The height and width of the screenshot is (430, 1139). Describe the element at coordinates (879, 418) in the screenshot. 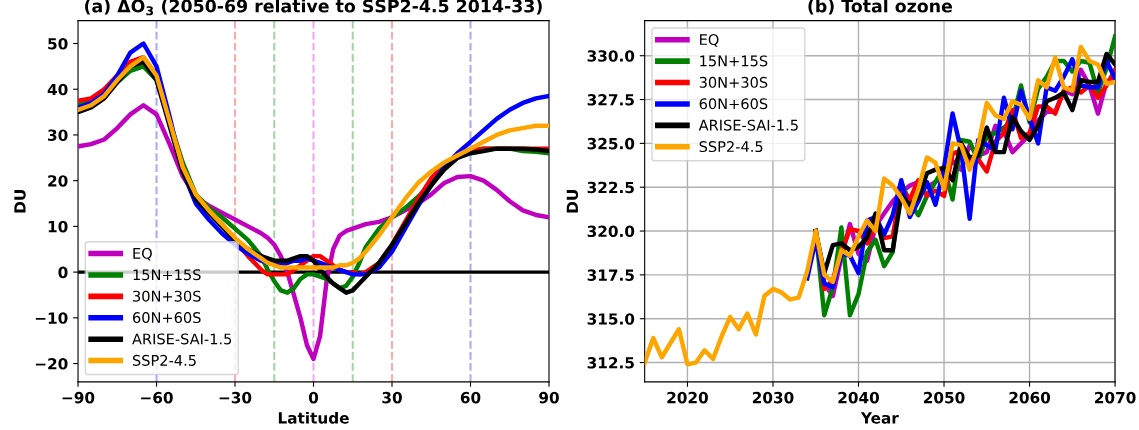

I see `x-axis-title: Year` at that location.